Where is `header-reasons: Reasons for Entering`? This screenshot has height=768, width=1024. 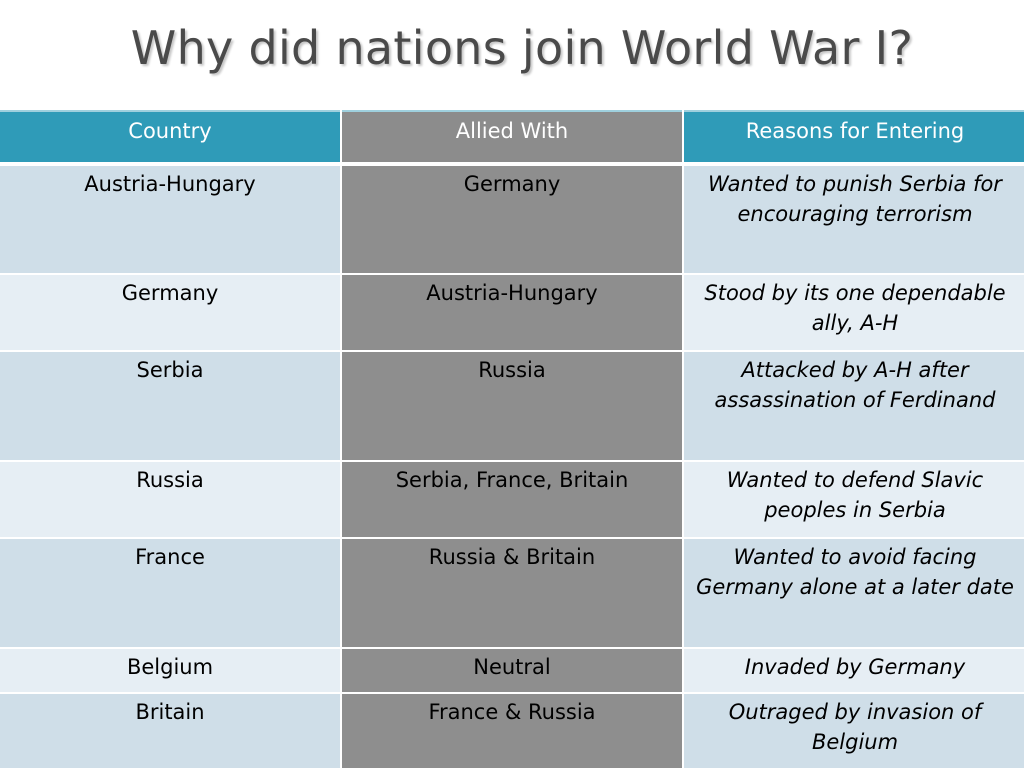 header-reasons: Reasons for Entering is located at coordinates (853, 138).